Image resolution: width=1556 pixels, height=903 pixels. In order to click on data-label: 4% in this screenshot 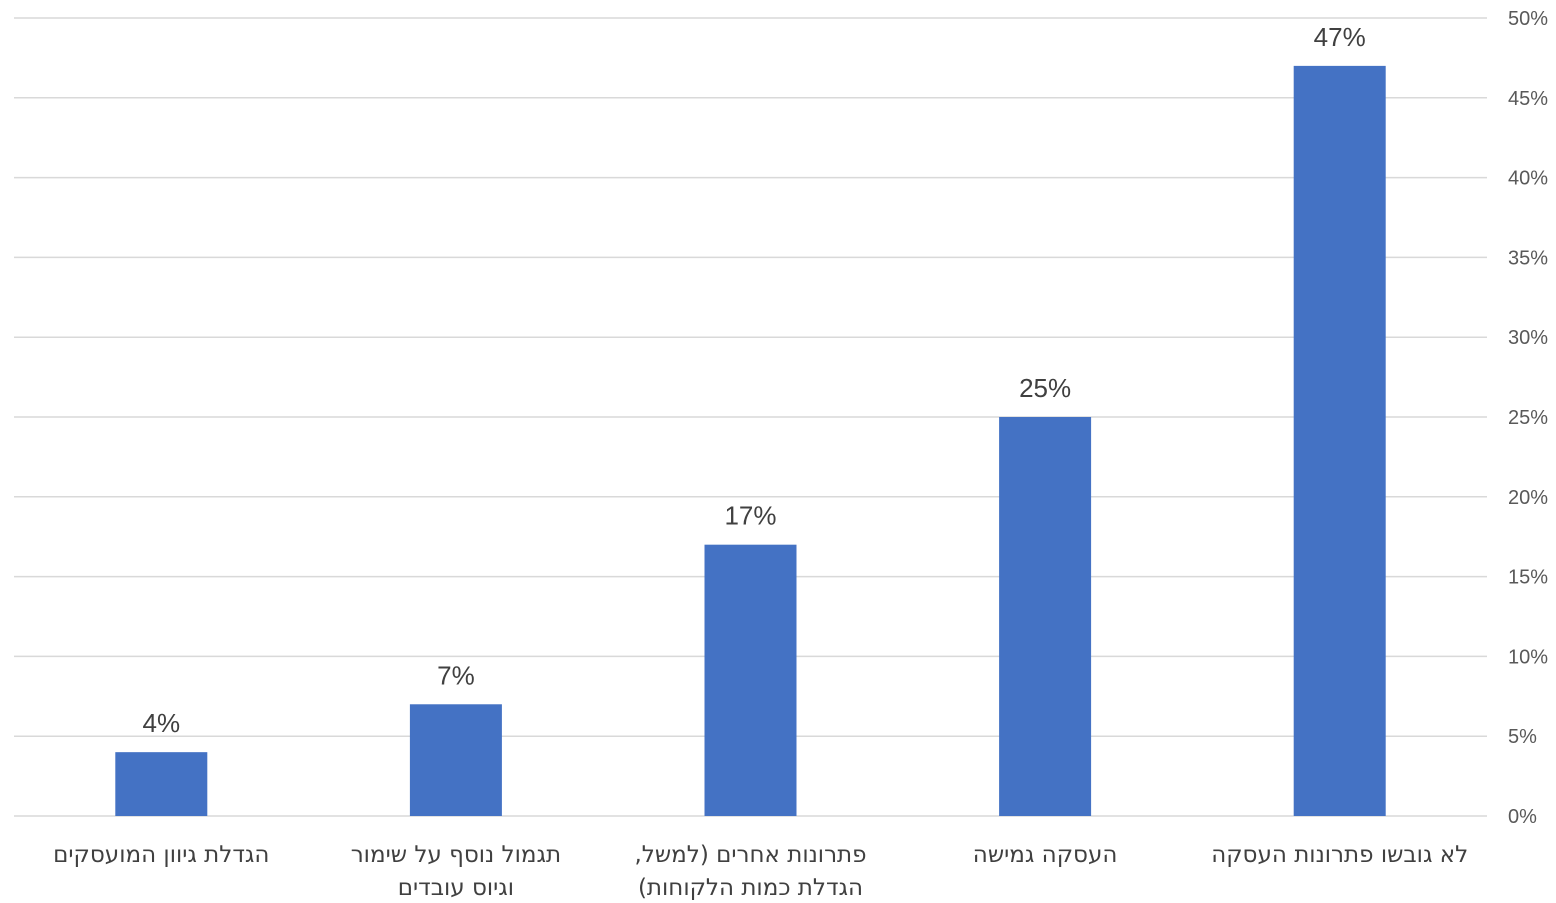, I will do `click(162, 723)`.